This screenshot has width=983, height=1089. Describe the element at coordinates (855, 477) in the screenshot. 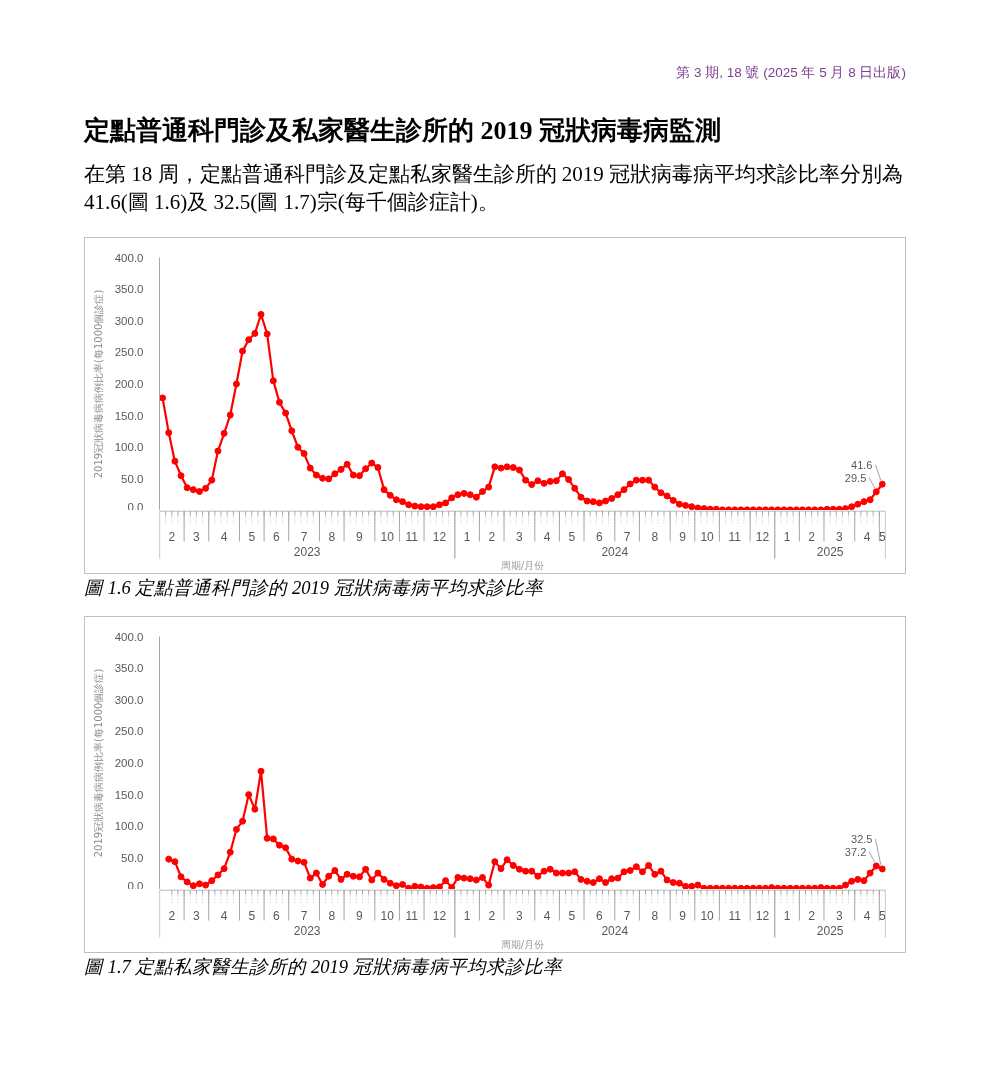

I see `data-label: 29.5` at that location.